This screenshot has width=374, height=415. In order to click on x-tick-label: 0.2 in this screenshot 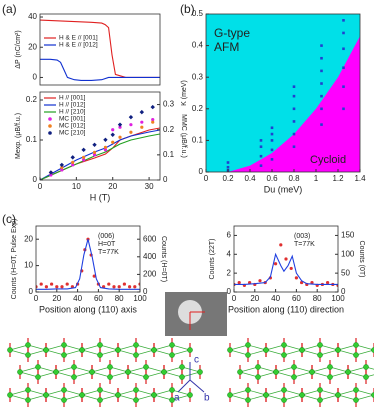, I will do `click(228, 178)`.